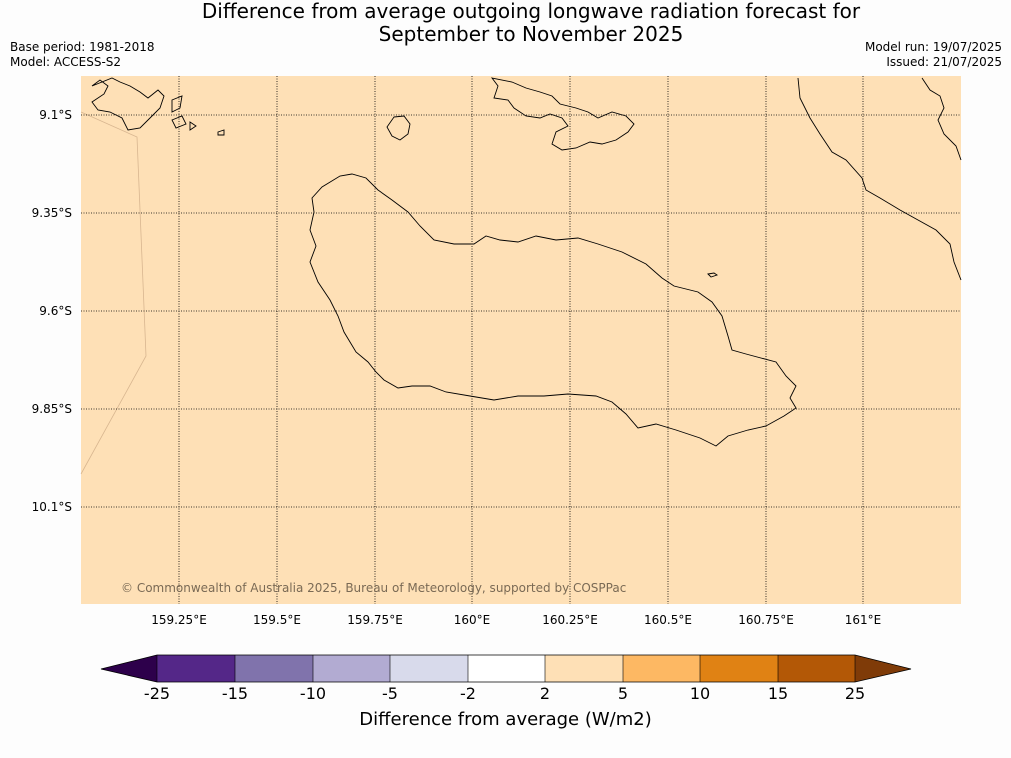  What do you see at coordinates (51, 507) in the screenshot?
I see `lat-label: 10.1°S` at bounding box center [51, 507].